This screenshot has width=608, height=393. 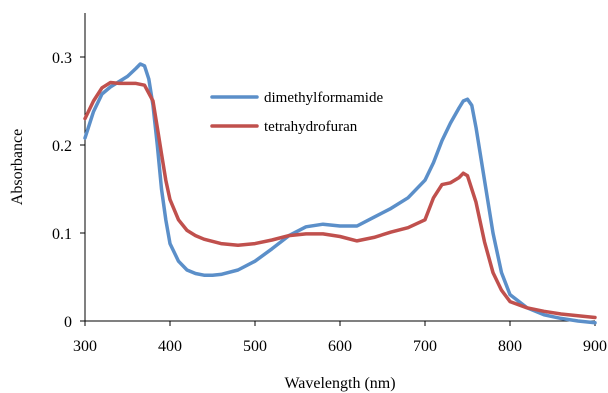 What do you see at coordinates (68, 190) in the screenshot?
I see `y-axis-ticks: 0 0.1 0.2 0.3` at bounding box center [68, 190].